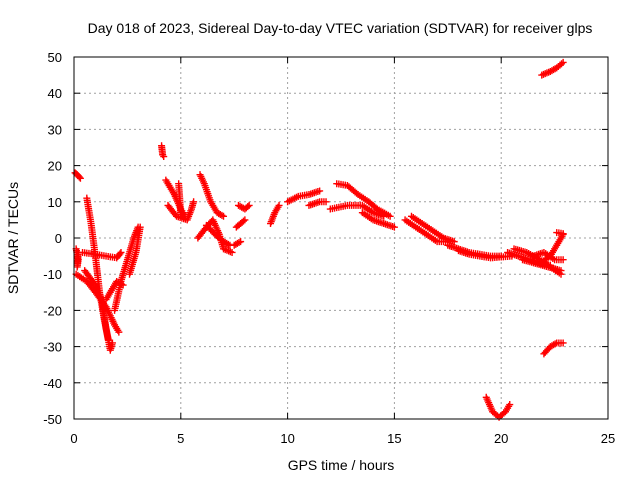 The height and width of the screenshot is (480, 640). Describe the element at coordinates (287, 438) in the screenshot. I see `x-tick-label: 10` at that location.